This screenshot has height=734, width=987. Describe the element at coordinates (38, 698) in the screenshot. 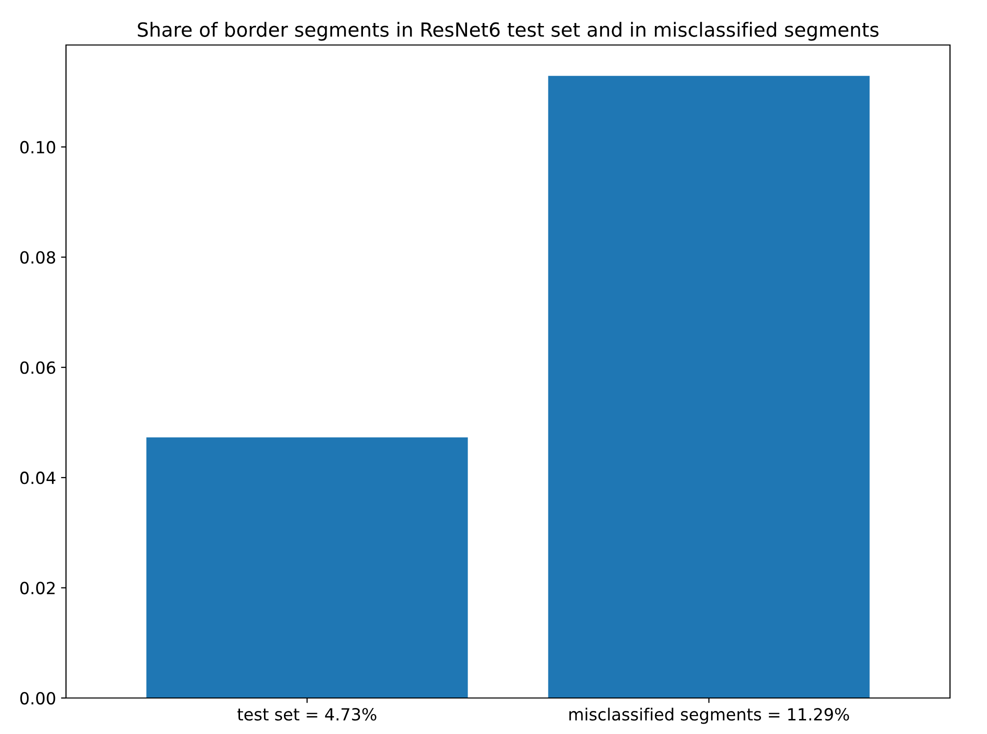

I see `y-tick-label: 0.00` at that location.